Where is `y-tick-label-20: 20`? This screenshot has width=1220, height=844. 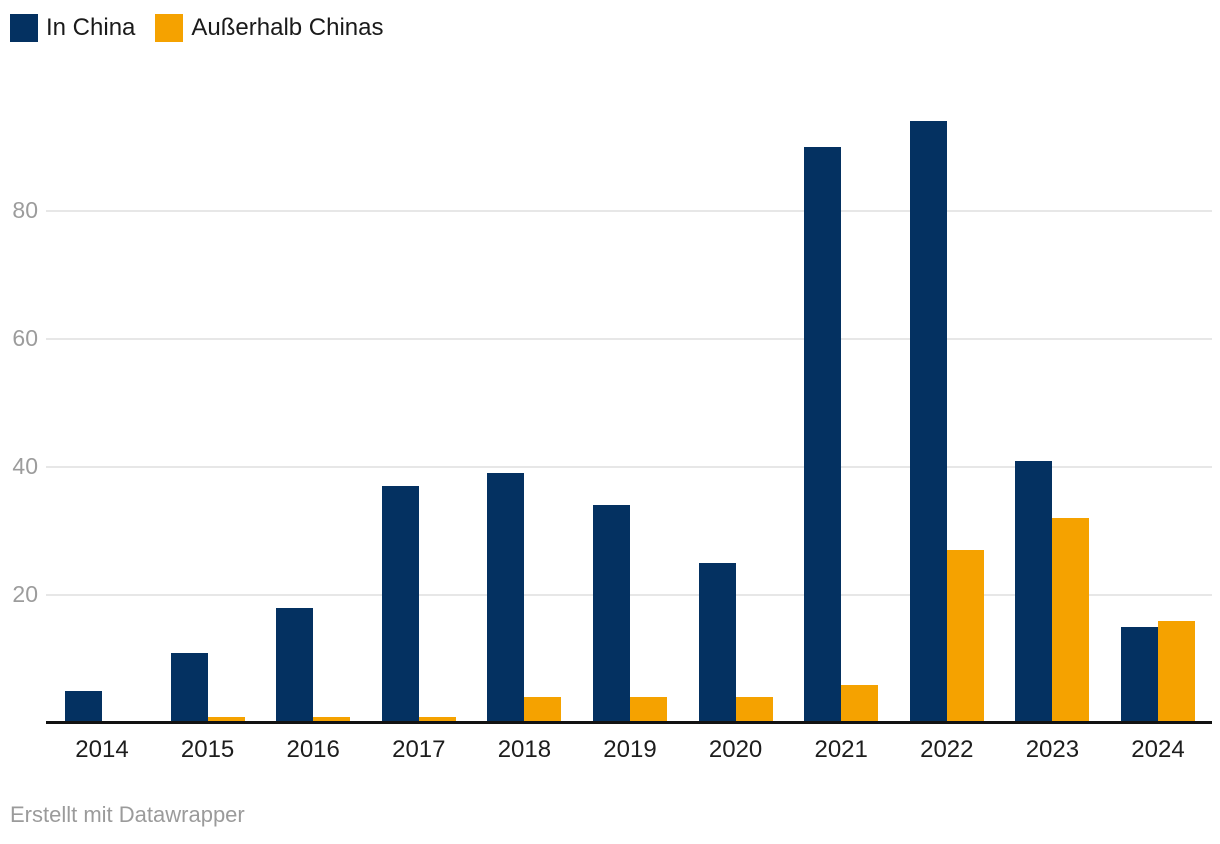
y-tick-label-20: 20 is located at coordinates (25, 594).